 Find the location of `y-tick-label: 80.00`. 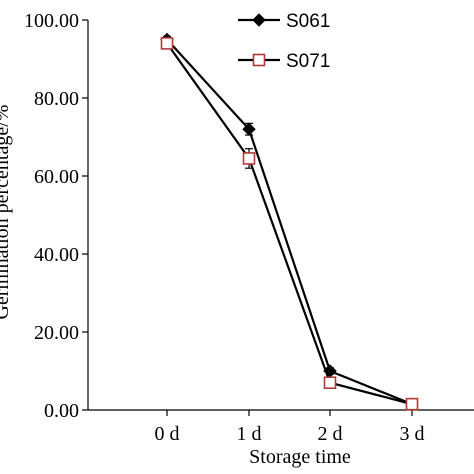

y-tick-label: 80.00 is located at coordinates (56, 99).